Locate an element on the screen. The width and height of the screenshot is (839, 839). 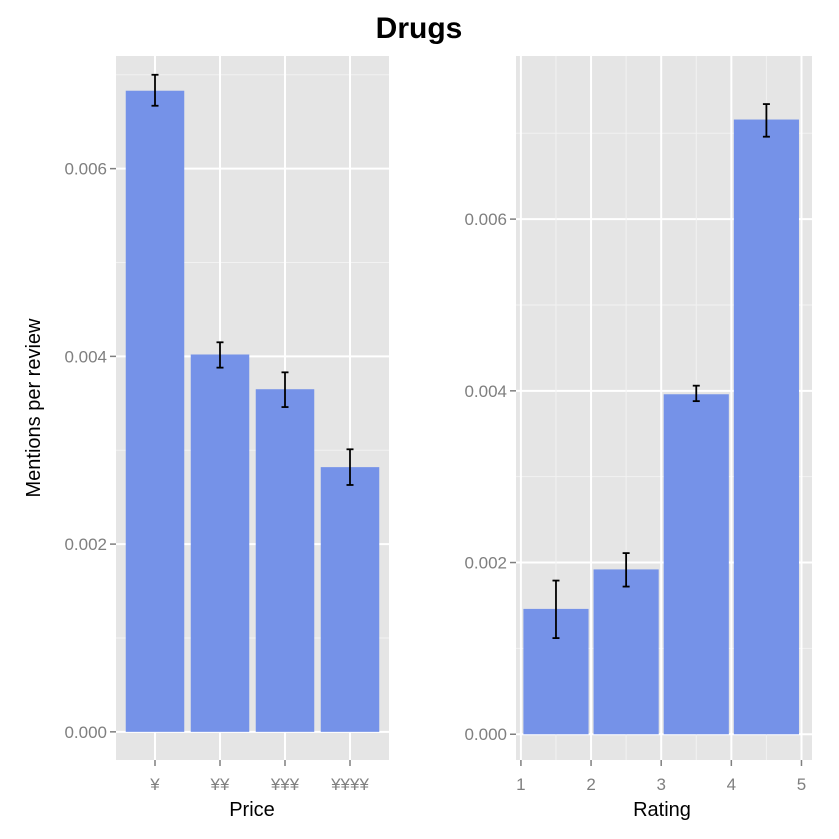
rating-tick-label: 5 is located at coordinates (801, 784).